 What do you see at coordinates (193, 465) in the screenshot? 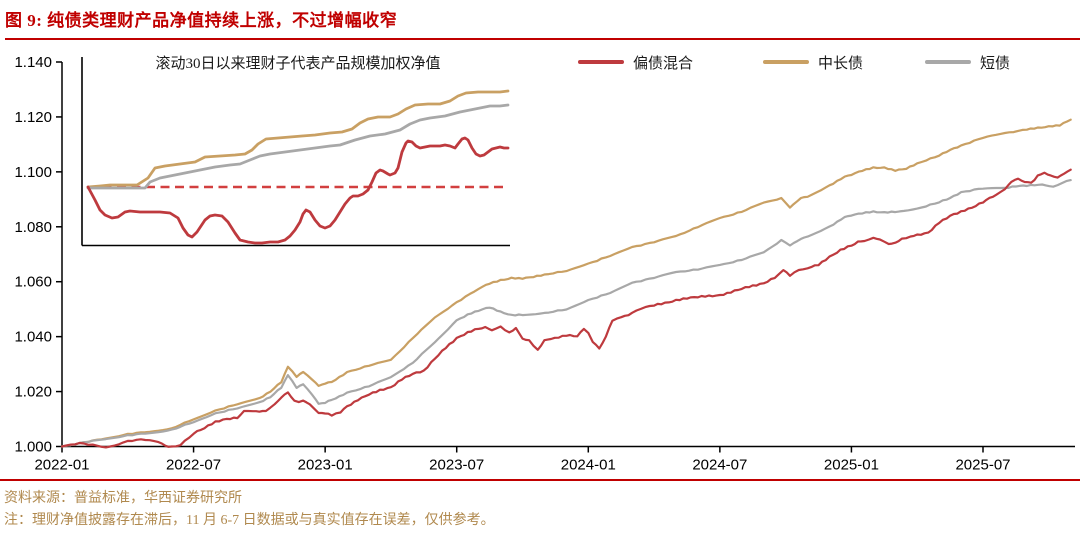
I see `x-tick-label: 2022-07` at bounding box center [193, 465].